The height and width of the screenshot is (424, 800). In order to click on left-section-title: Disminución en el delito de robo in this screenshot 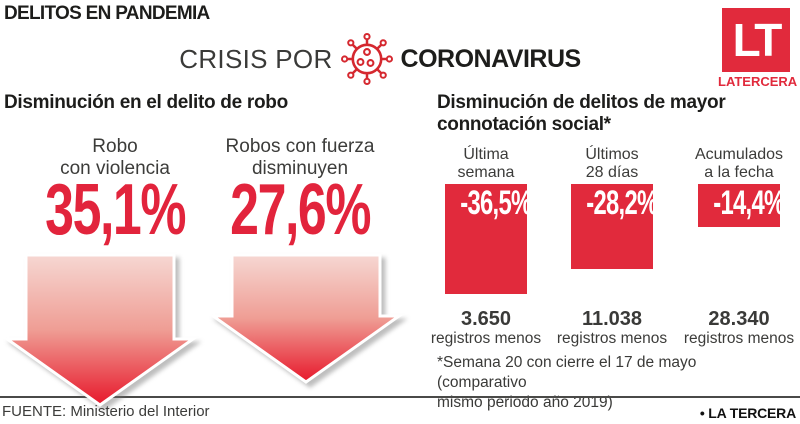, I will do `click(146, 102)`.